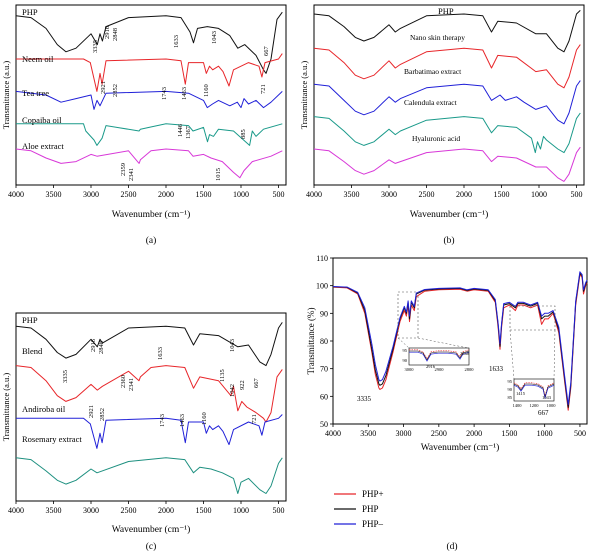 The width and height of the screenshot is (594, 554). What do you see at coordinates (149, 72) in the screenshot?
I see `series-line-neem-oil` at bounding box center [149, 72].